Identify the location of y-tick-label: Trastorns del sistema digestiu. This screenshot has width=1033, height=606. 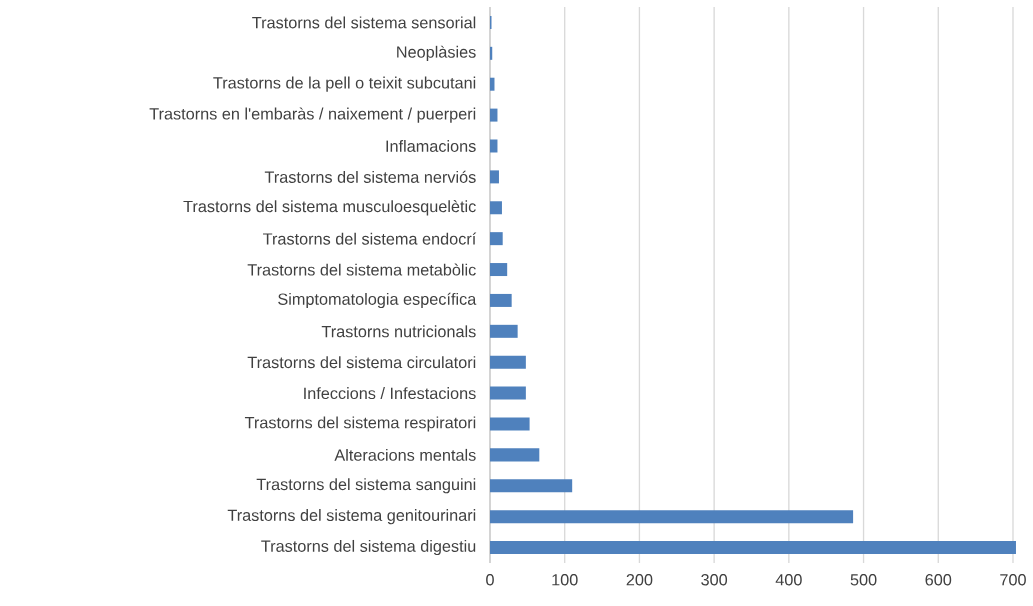
(368, 547).